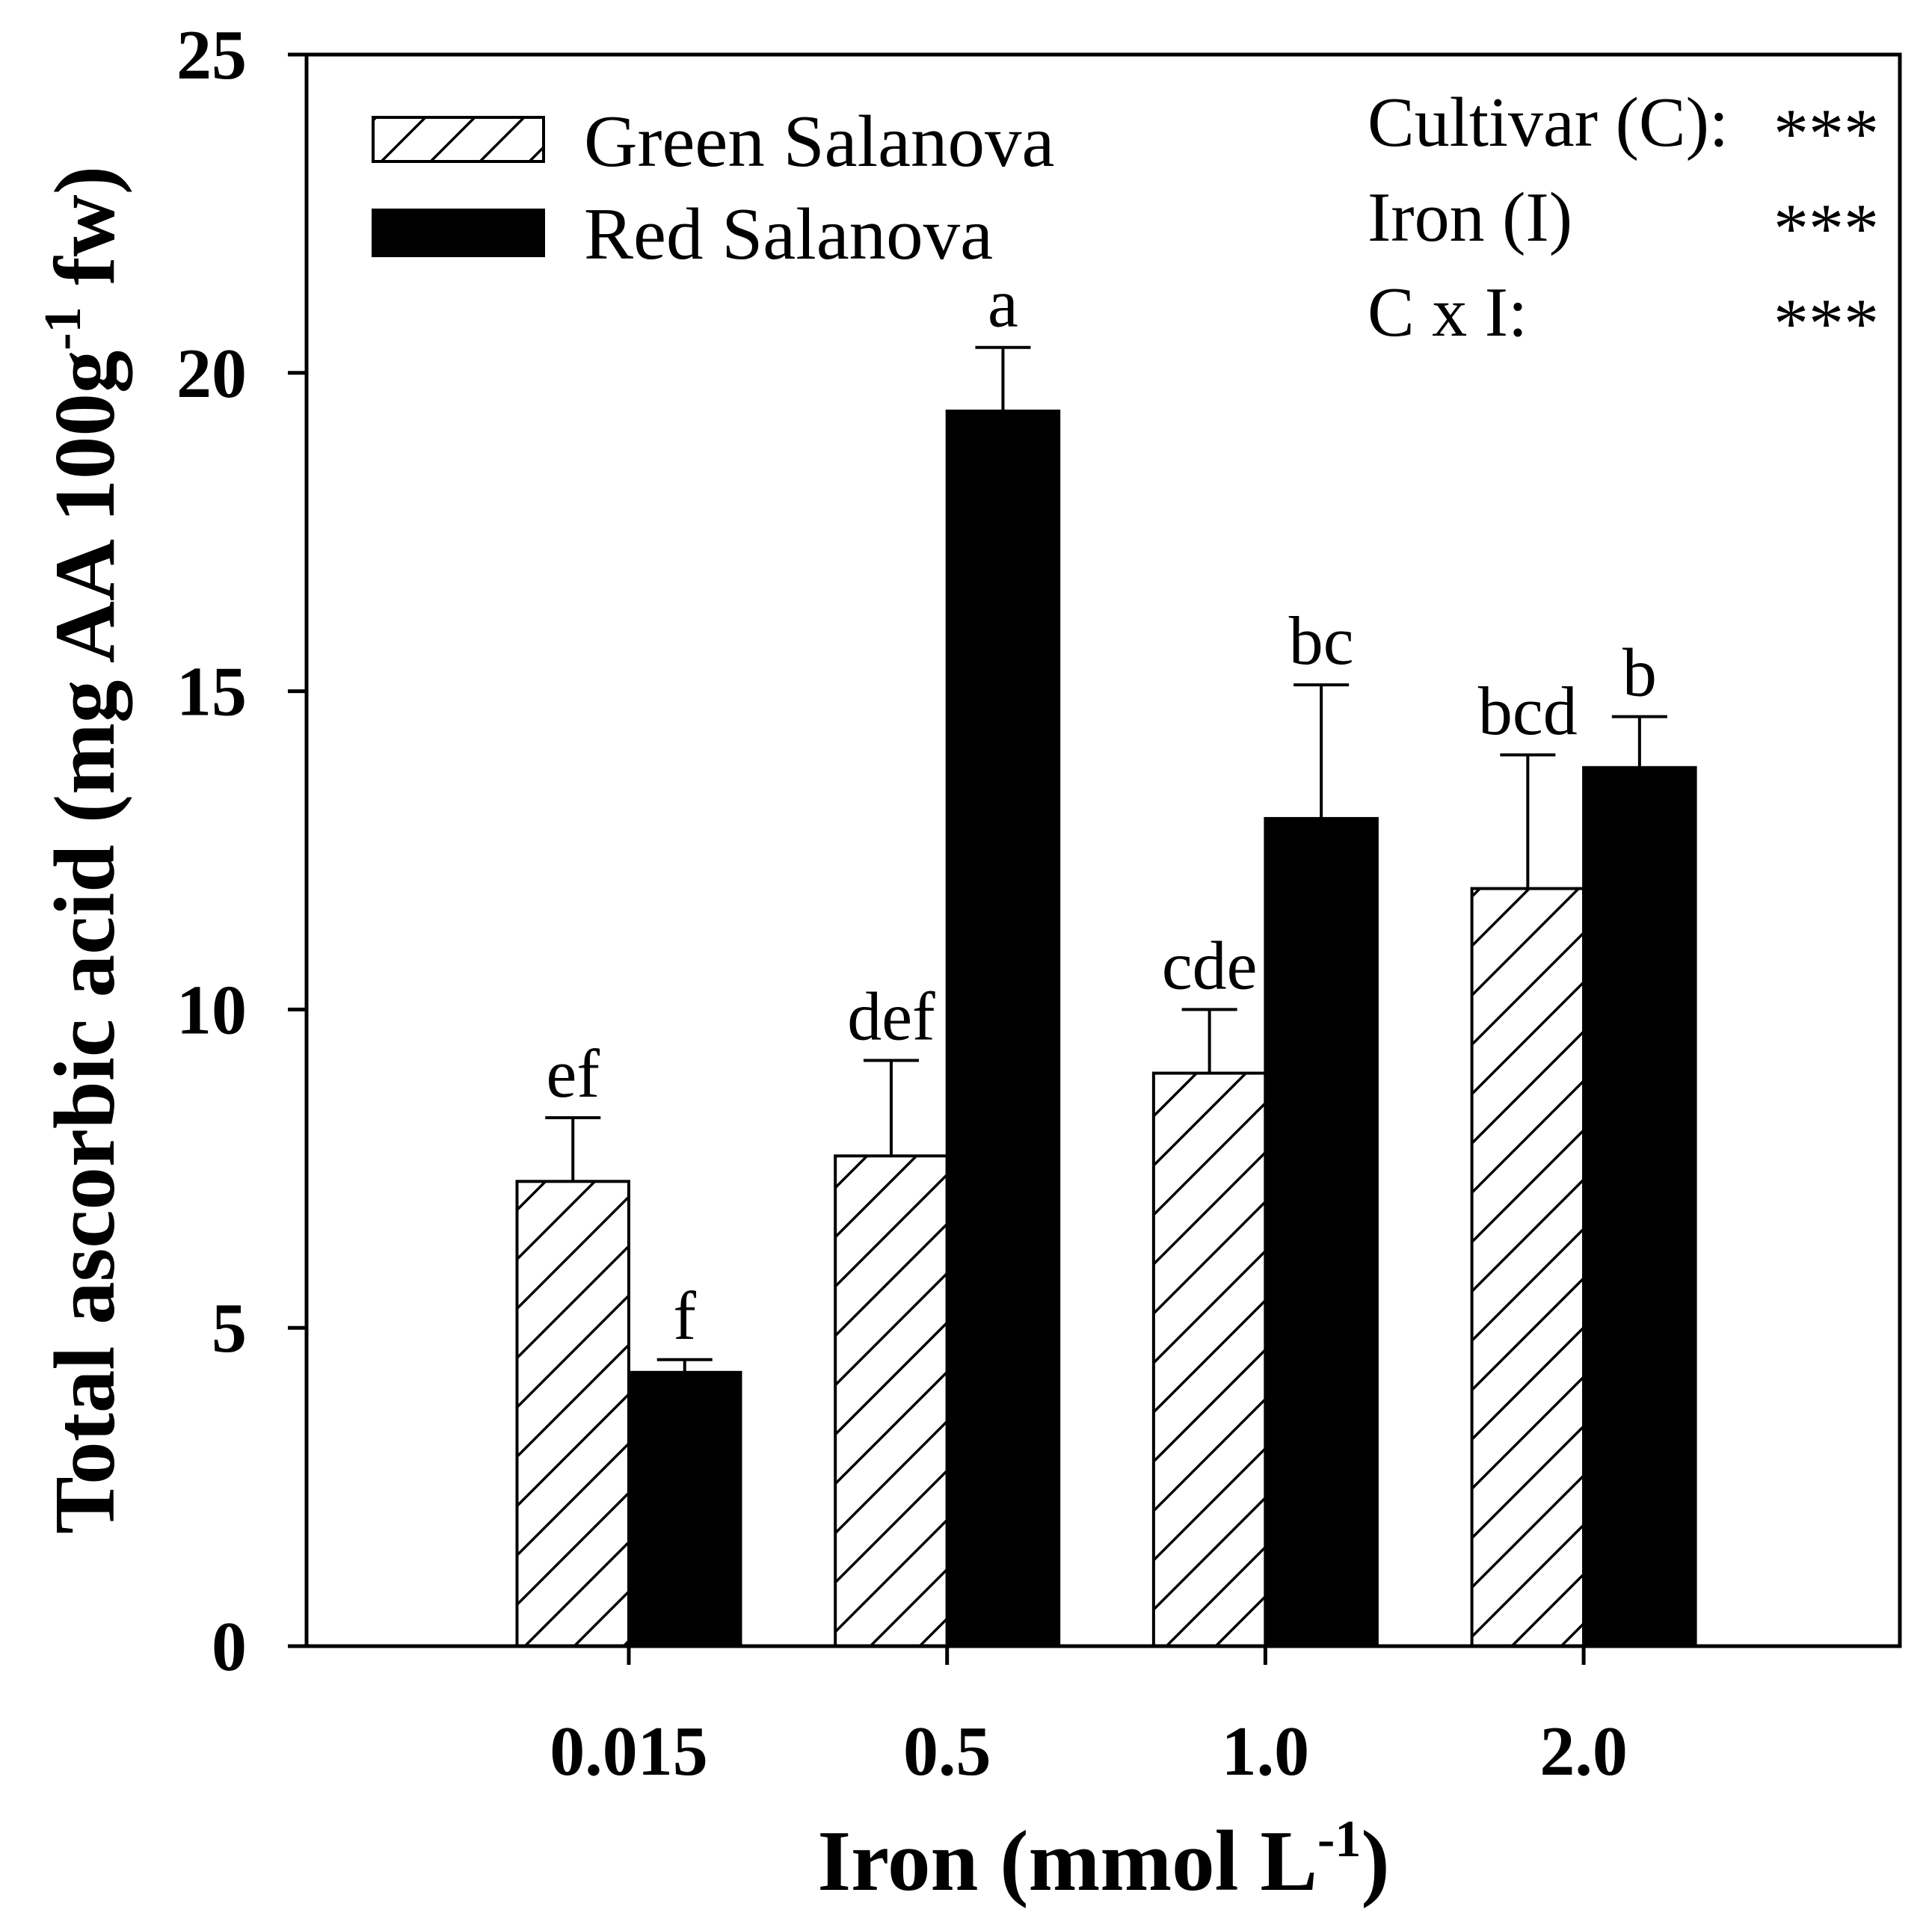 The width and height of the screenshot is (1932, 1919). I want to click on legend-label: Green Salanova, so click(819, 141).